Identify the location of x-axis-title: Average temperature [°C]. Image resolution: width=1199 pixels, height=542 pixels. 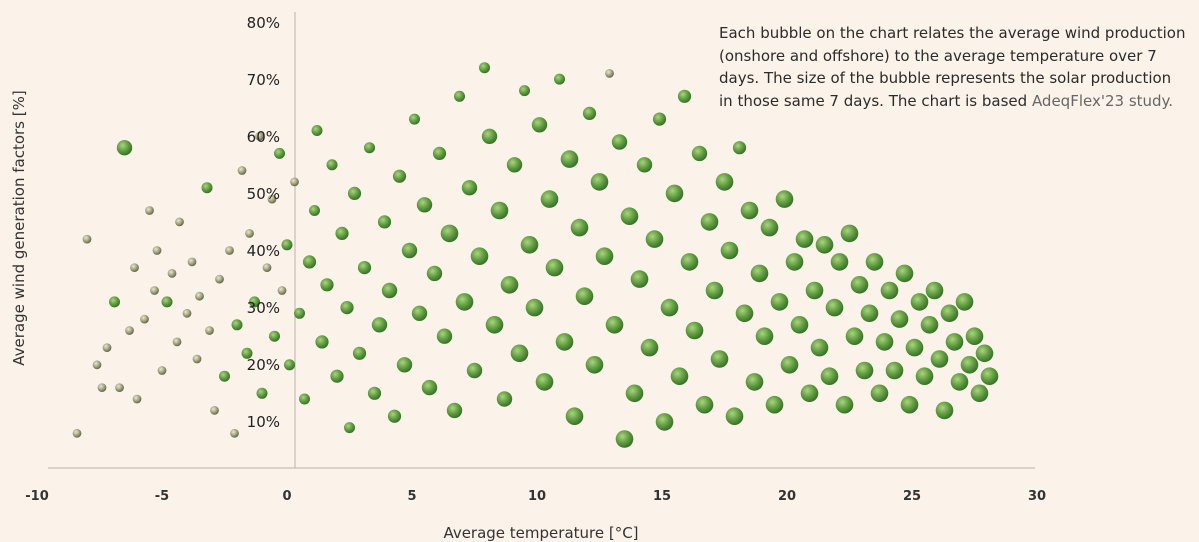
(540, 533).